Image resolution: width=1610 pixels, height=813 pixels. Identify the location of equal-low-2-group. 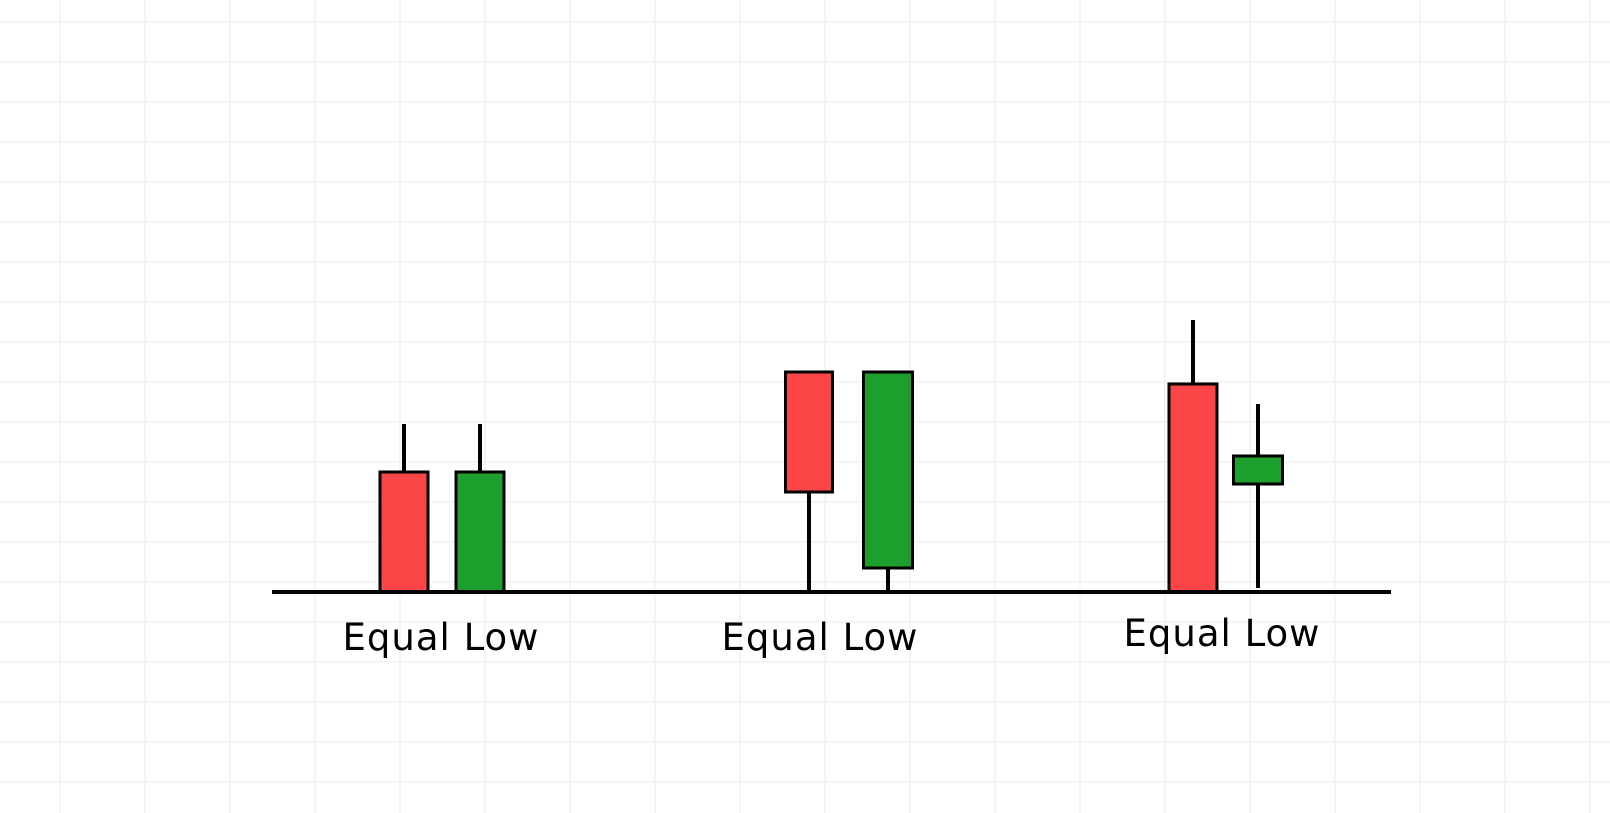
(849, 481).